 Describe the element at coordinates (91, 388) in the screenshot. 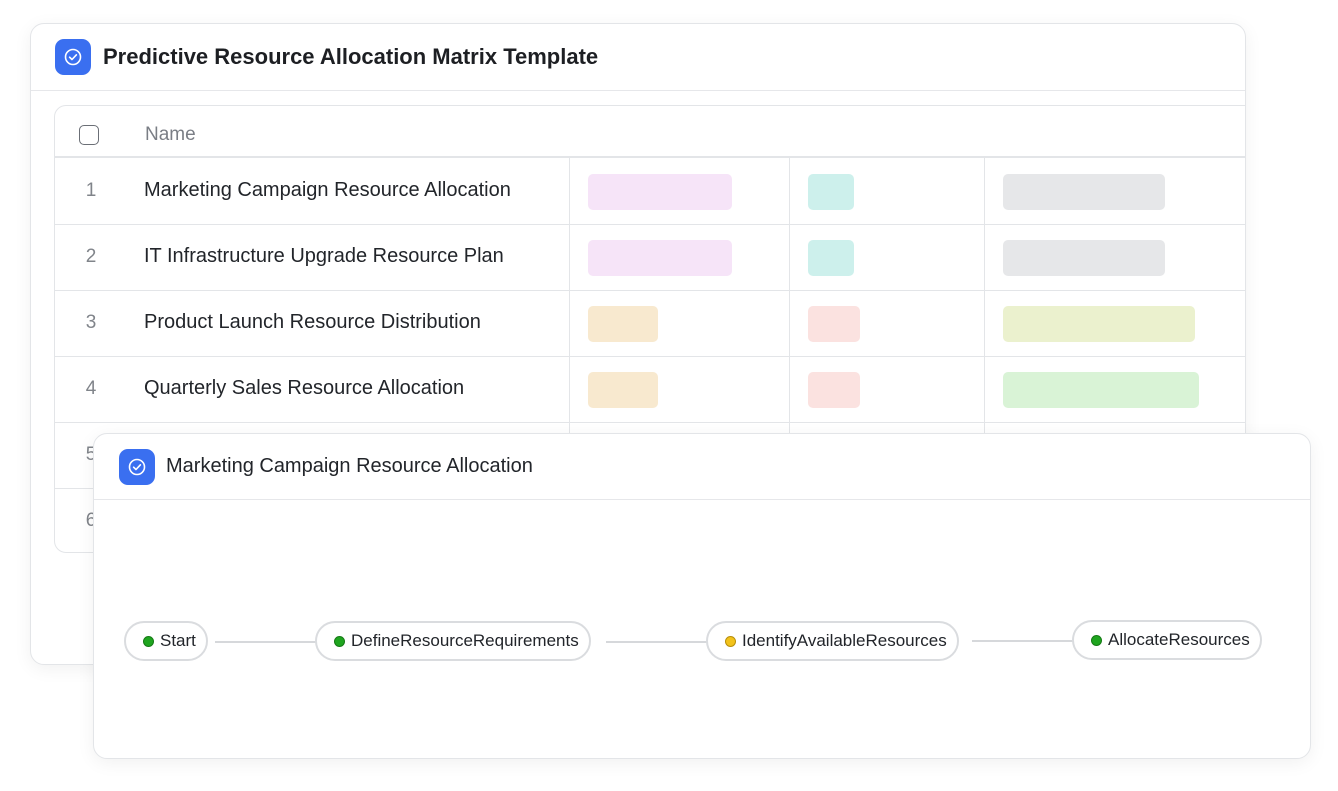

I see `row-number: 4` at that location.